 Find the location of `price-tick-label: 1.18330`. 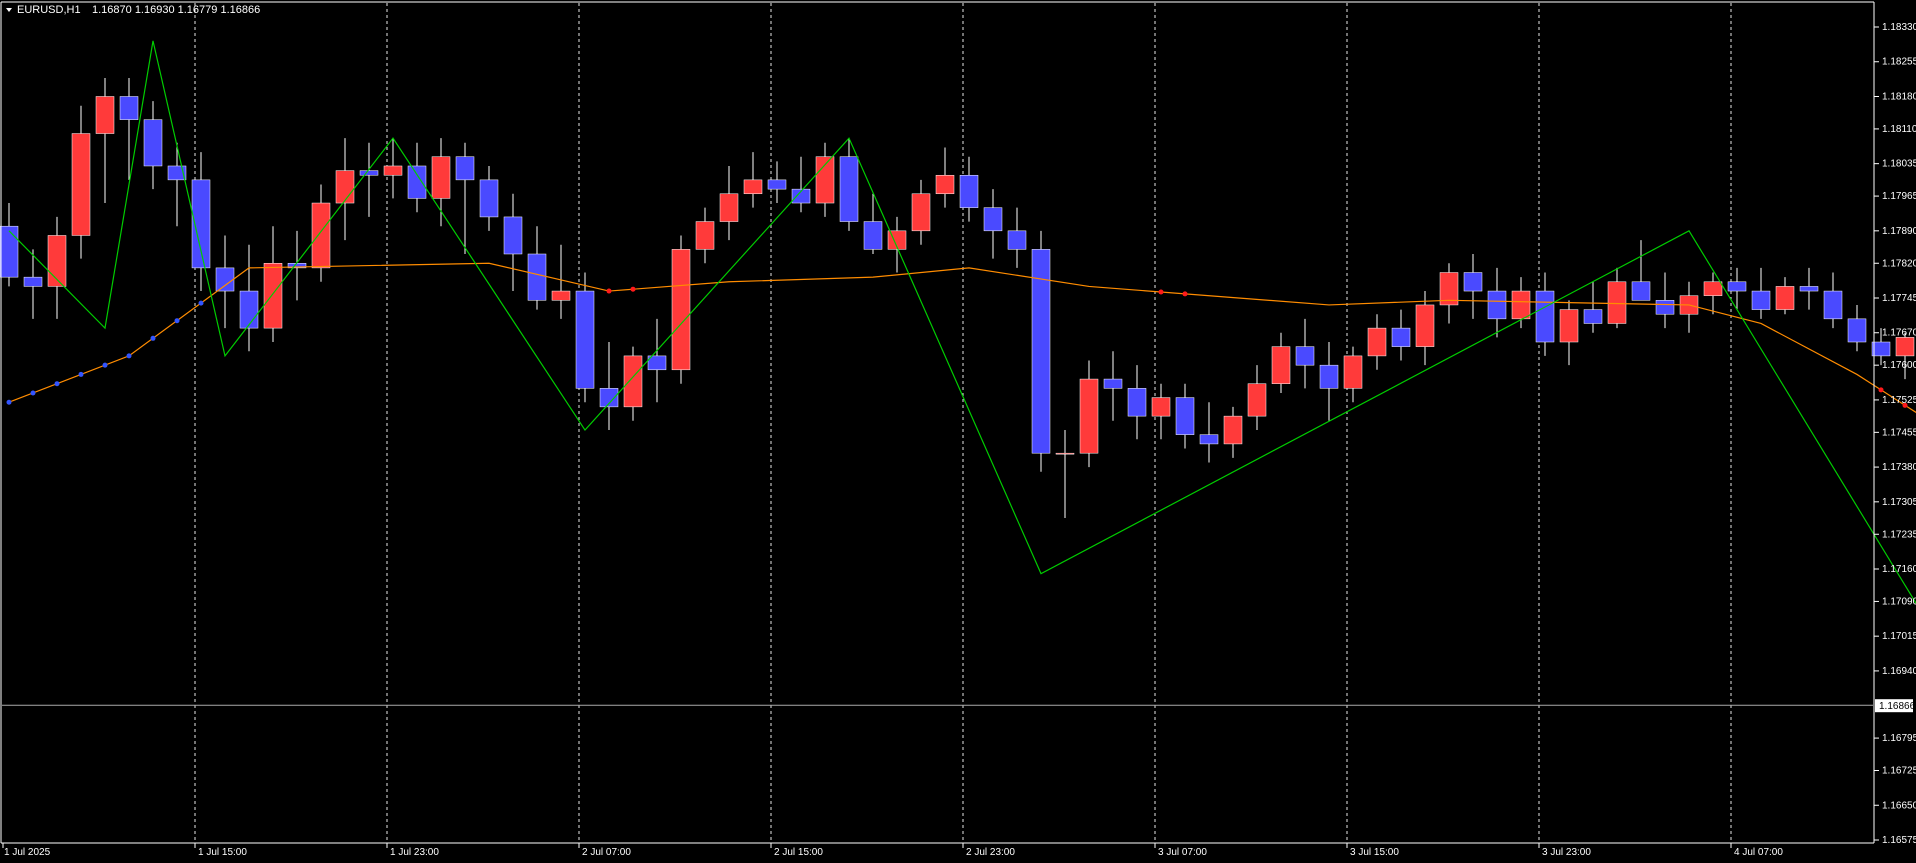

price-tick-label: 1.18330 is located at coordinates (1899, 27).